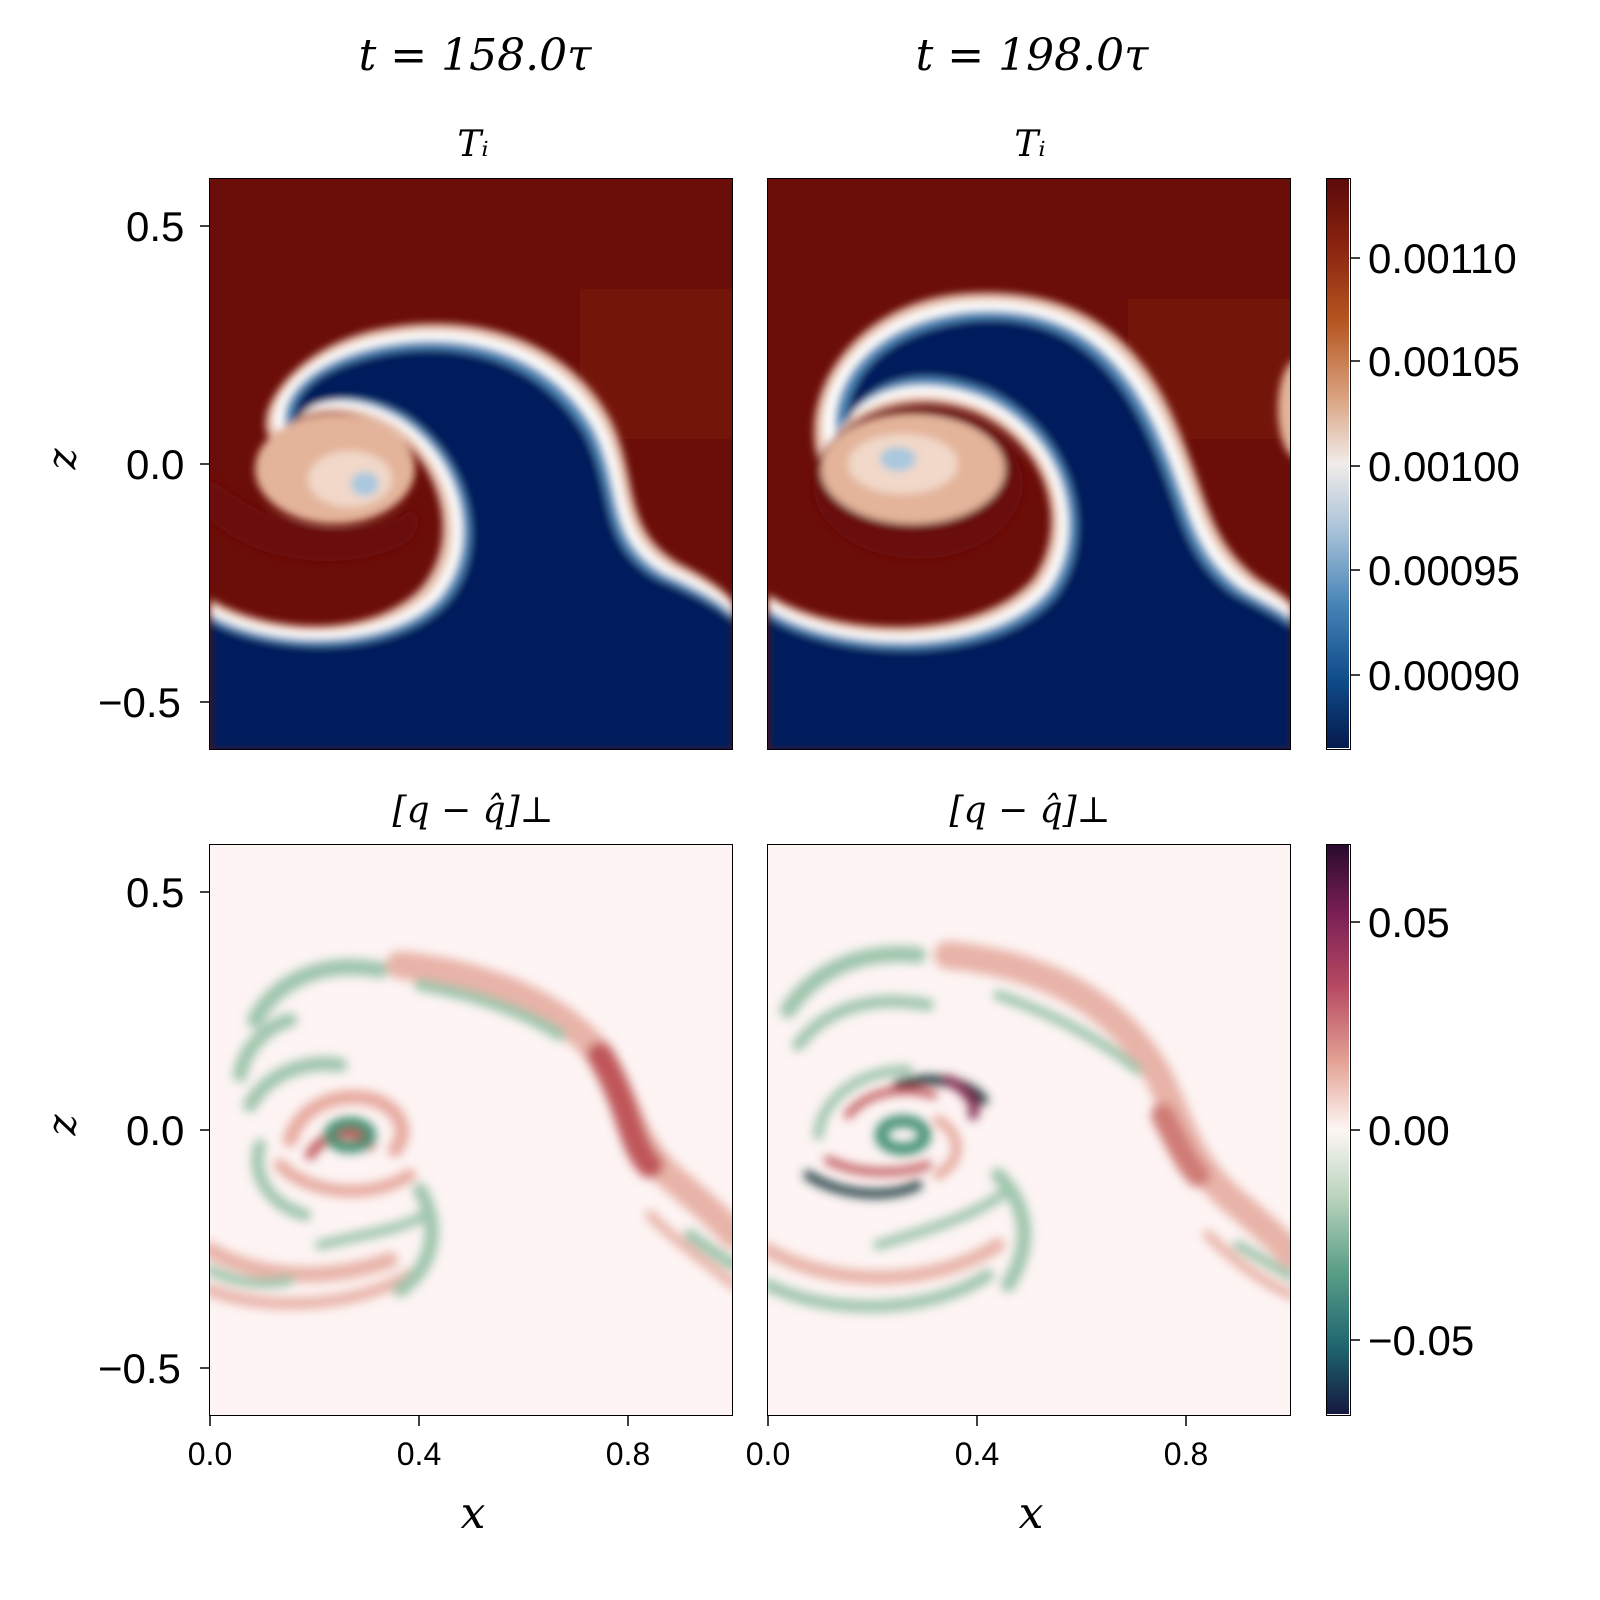 This screenshot has height=1600, width=1600. I want to click on ytick-bottom-0.5: 0.5, so click(155, 892).